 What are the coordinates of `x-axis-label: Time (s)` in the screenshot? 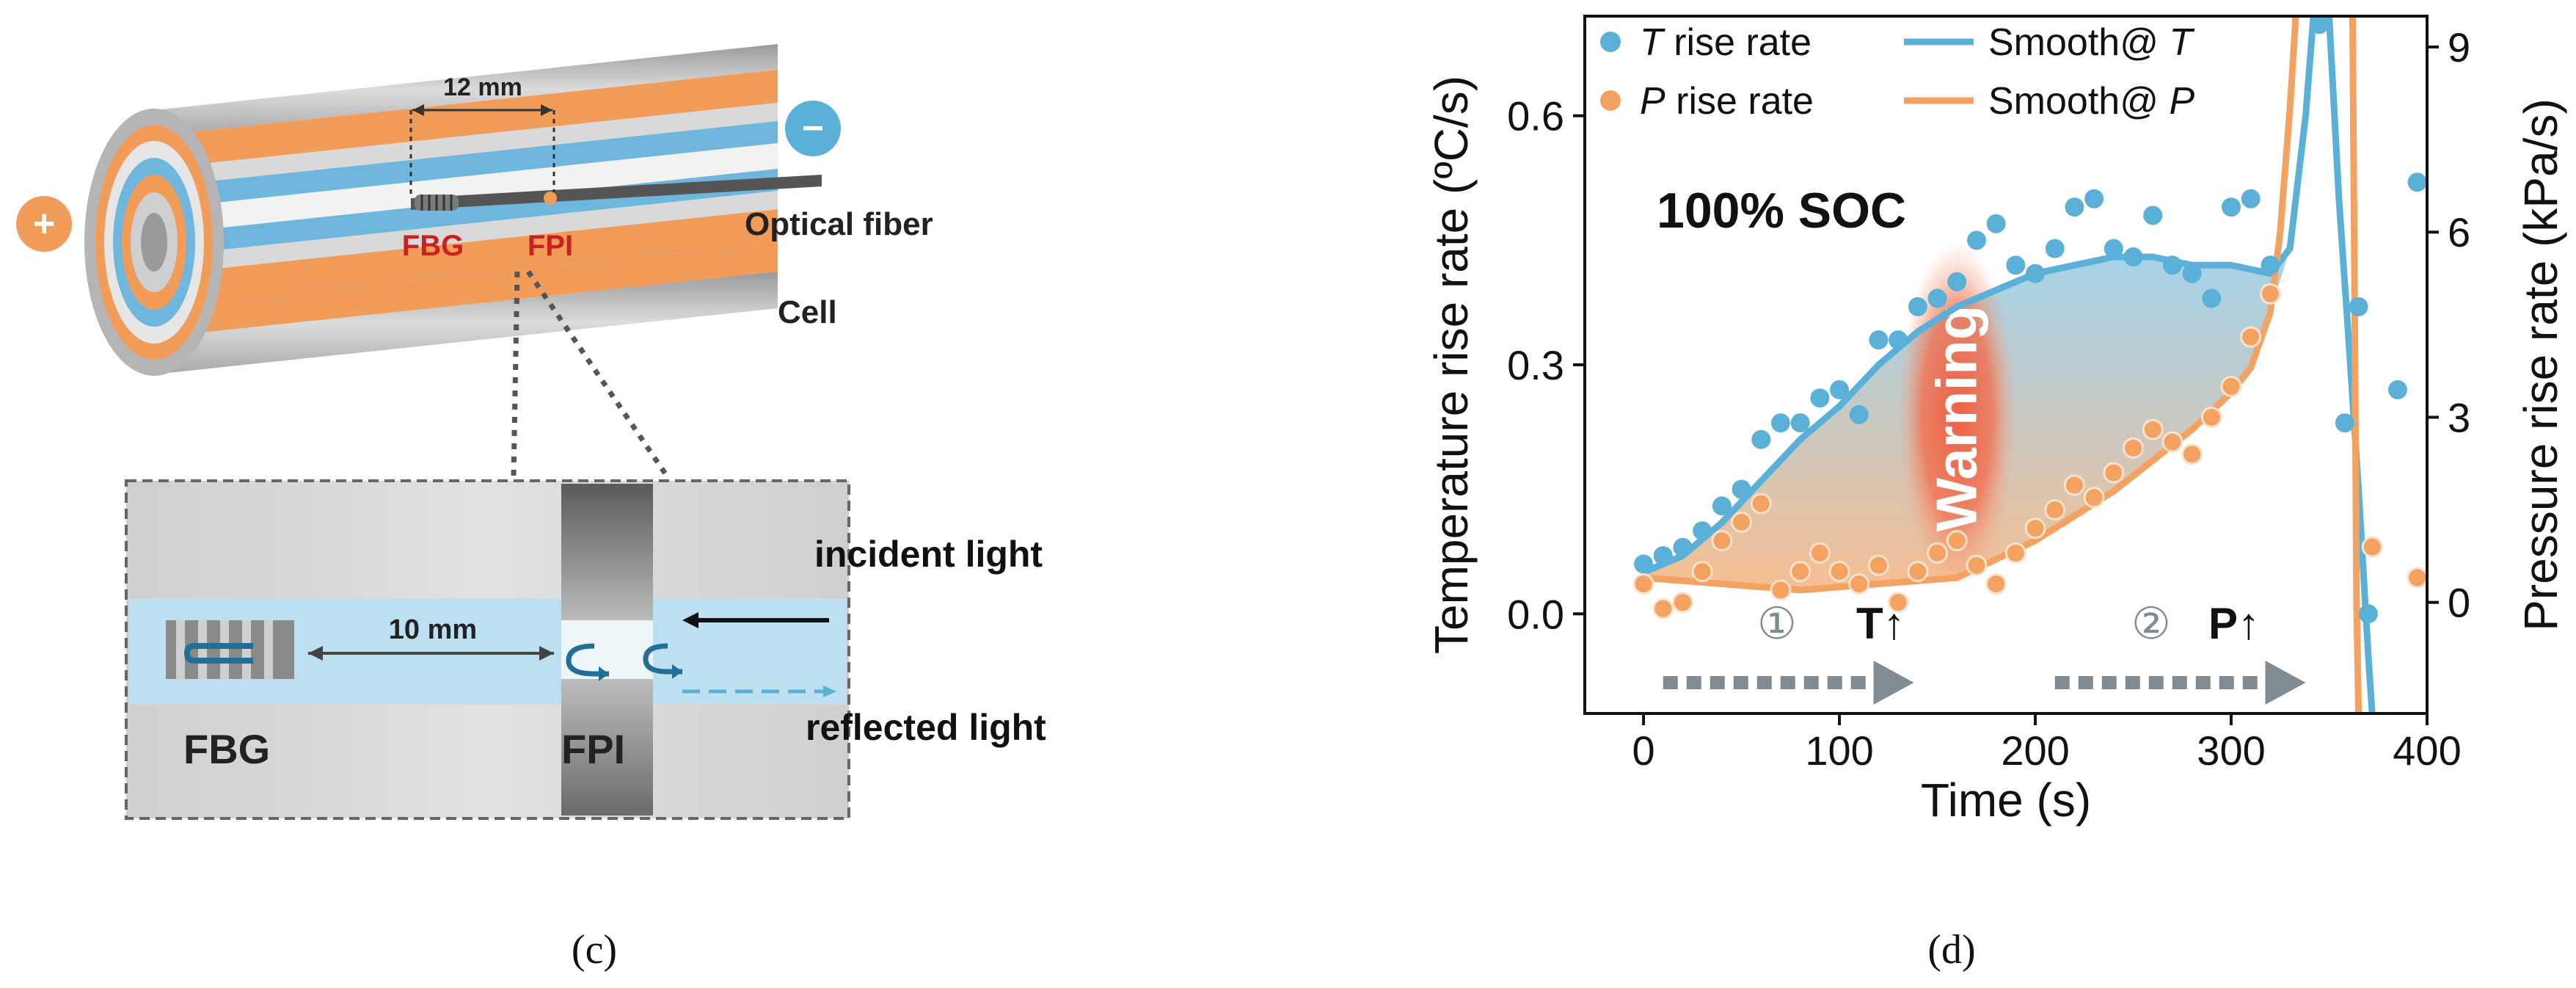 It's located at (2006, 800).